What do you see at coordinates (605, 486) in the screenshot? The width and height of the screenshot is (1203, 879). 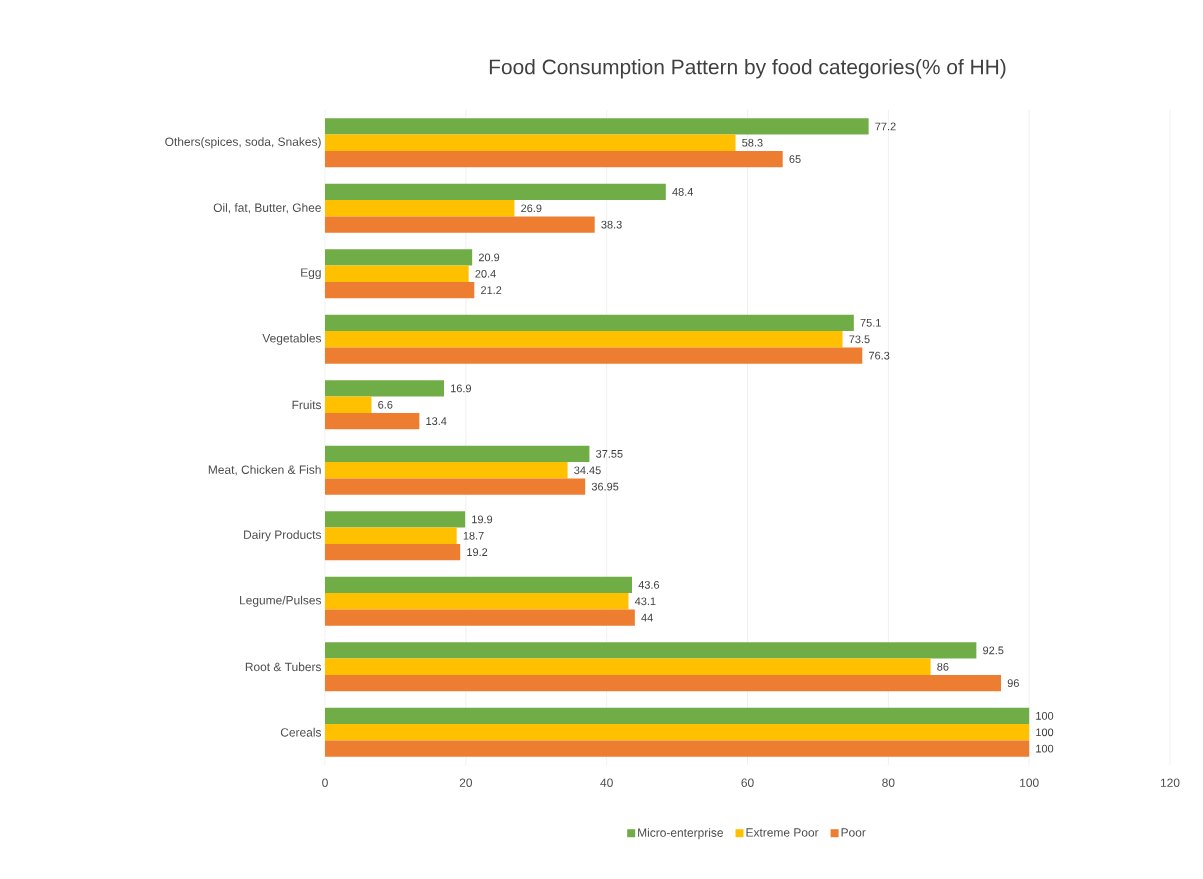 I see `data-label: 36.95` at bounding box center [605, 486].